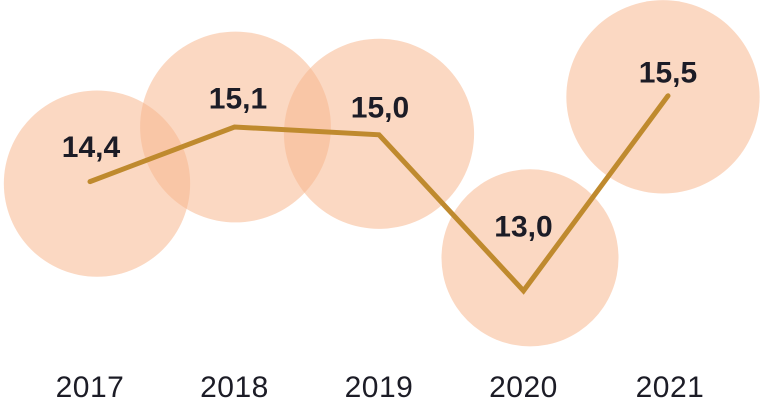 This screenshot has width=766, height=406. I want to click on value-label-2018: 15,1, so click(238, 99).